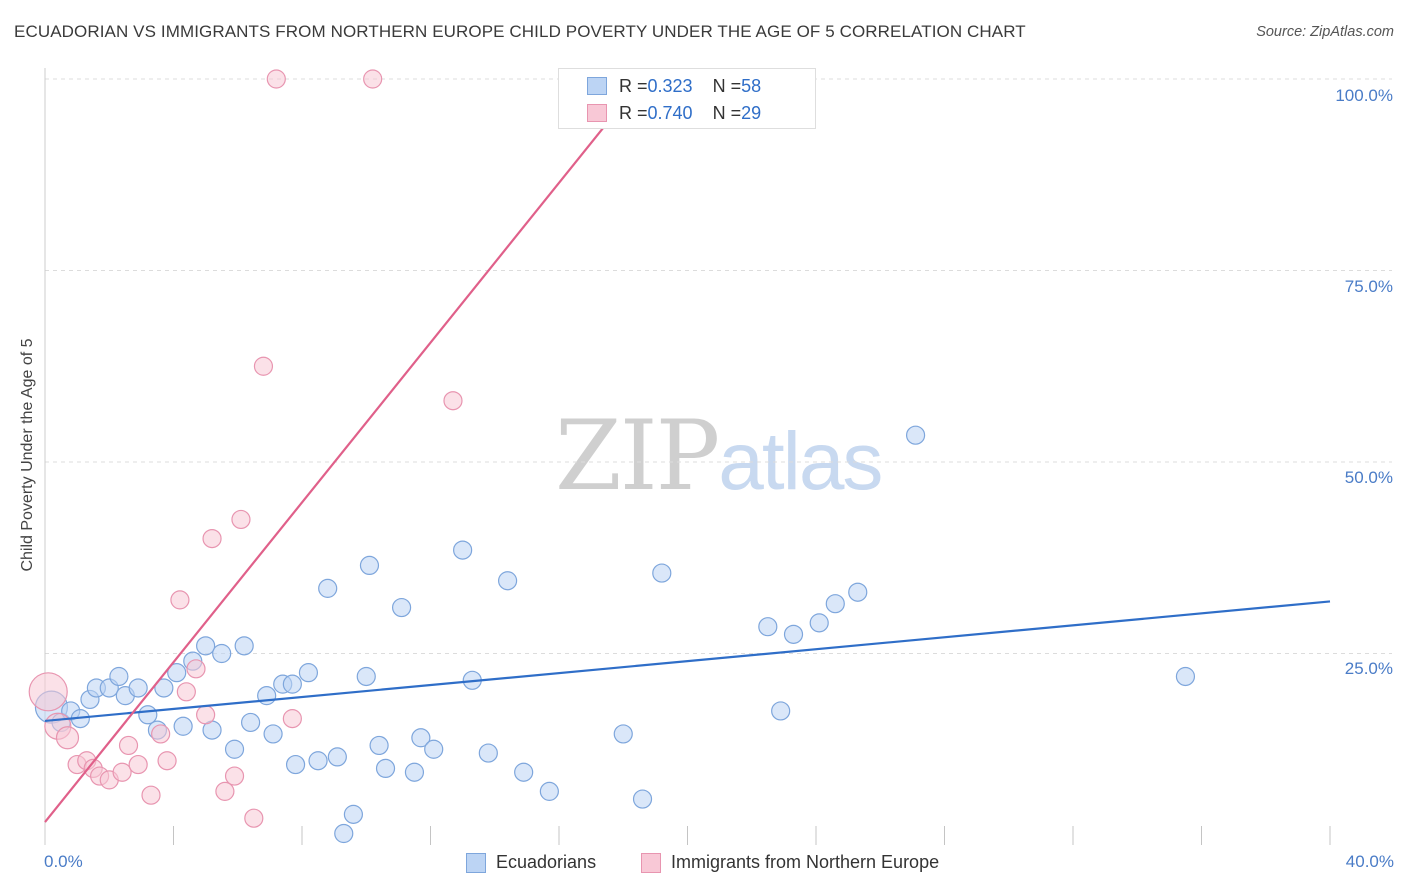 This screenshot has width=1406, height=892. I want to click on legend-item-ecuadorians: Ecuadorians, so click(531, 862).